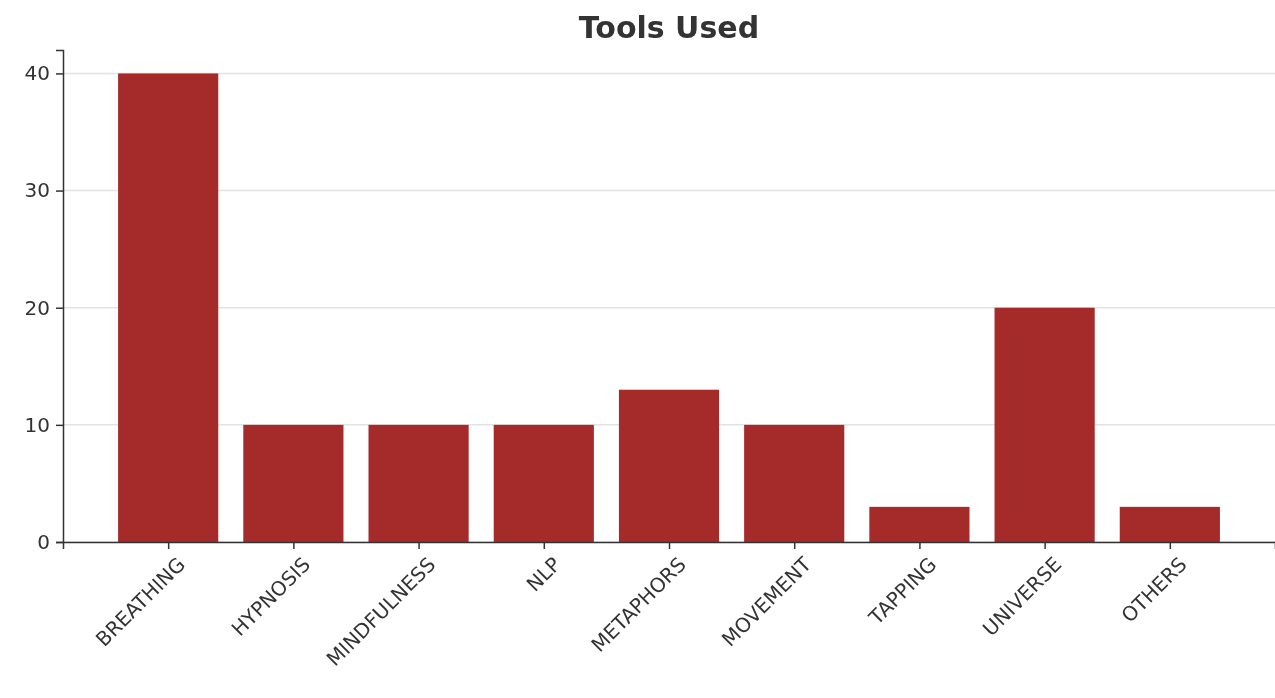 The width and height of the screenshot is (1275, 698). What do you see at coordinates (37, 73) in the screenshot?
I see `y-tick-label: 40` at bounding box center [37, 73].